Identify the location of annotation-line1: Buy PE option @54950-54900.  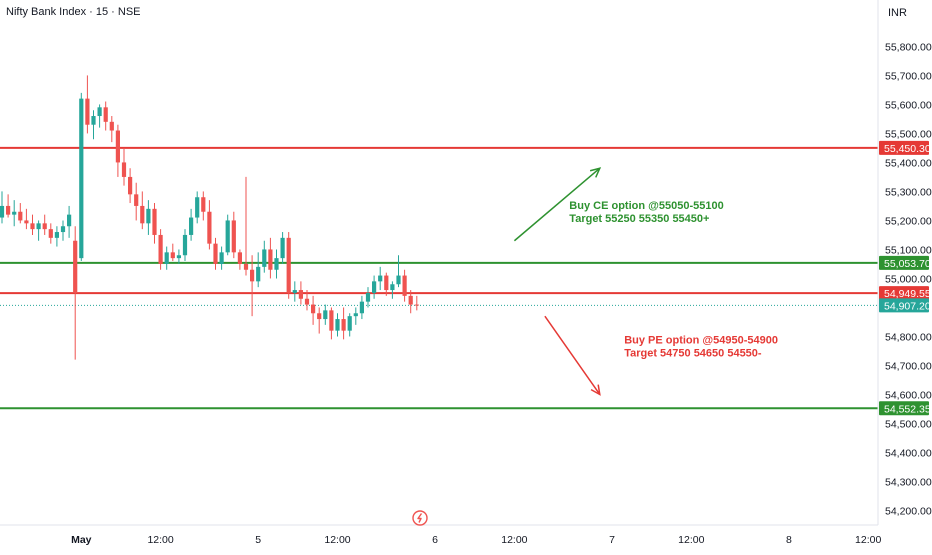
(701, 341).